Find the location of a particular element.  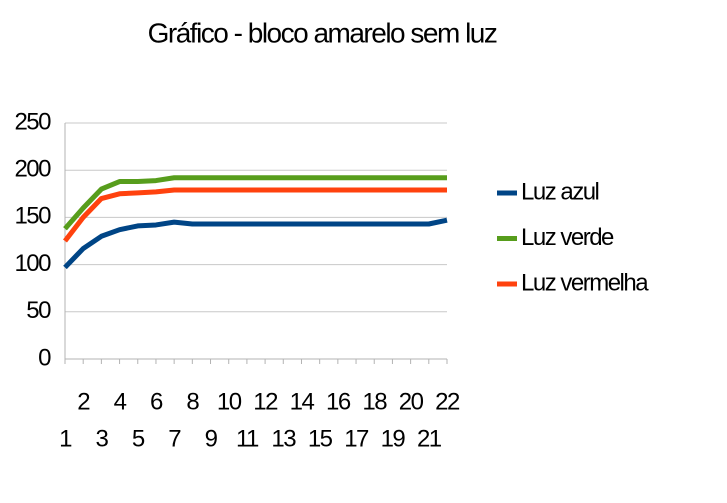

y-tick-label: 200 is located at coordinates (32, 169).